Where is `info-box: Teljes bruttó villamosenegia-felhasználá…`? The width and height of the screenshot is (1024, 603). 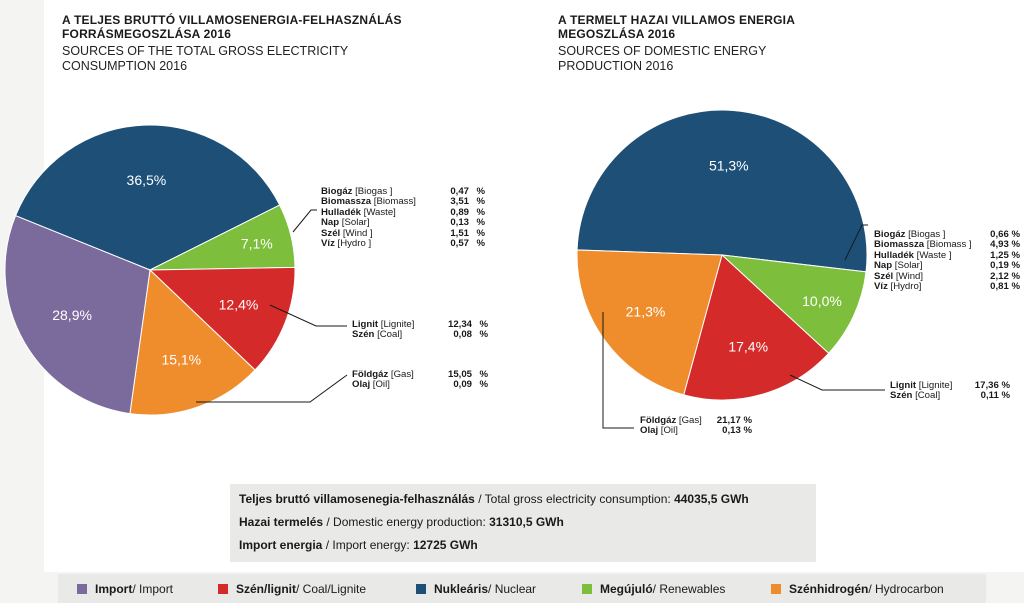
info-box: Teljes bruttó villamosenegia-felhasználá… is located at coordinates (523, 523).